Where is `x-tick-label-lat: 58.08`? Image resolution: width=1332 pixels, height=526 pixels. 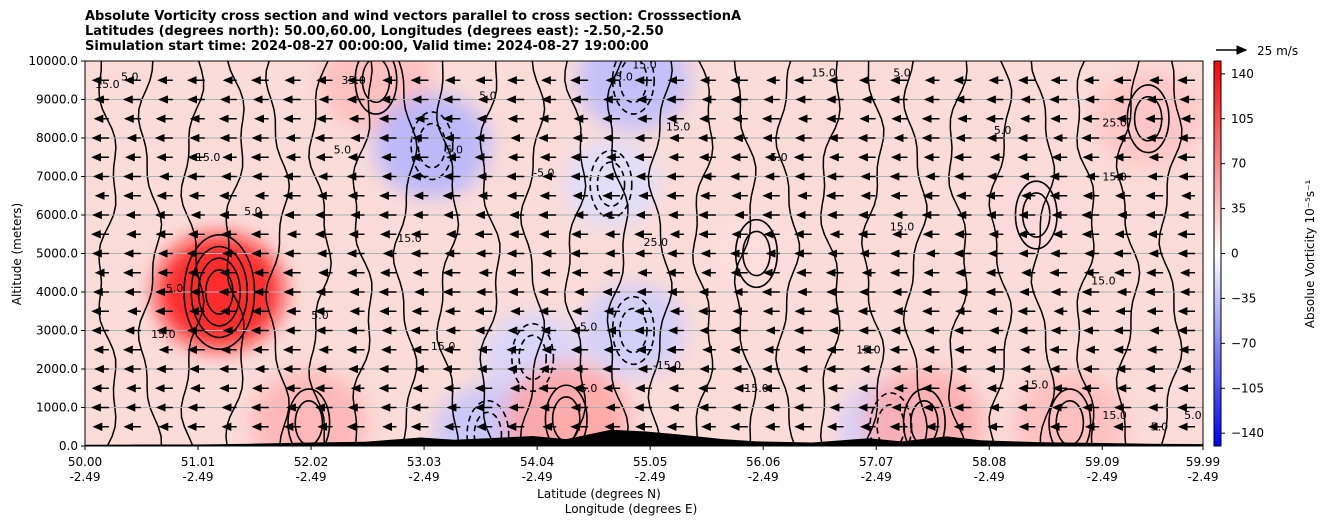 x-tick-label-lat: 58.08 is located at coordinates (989, 462).